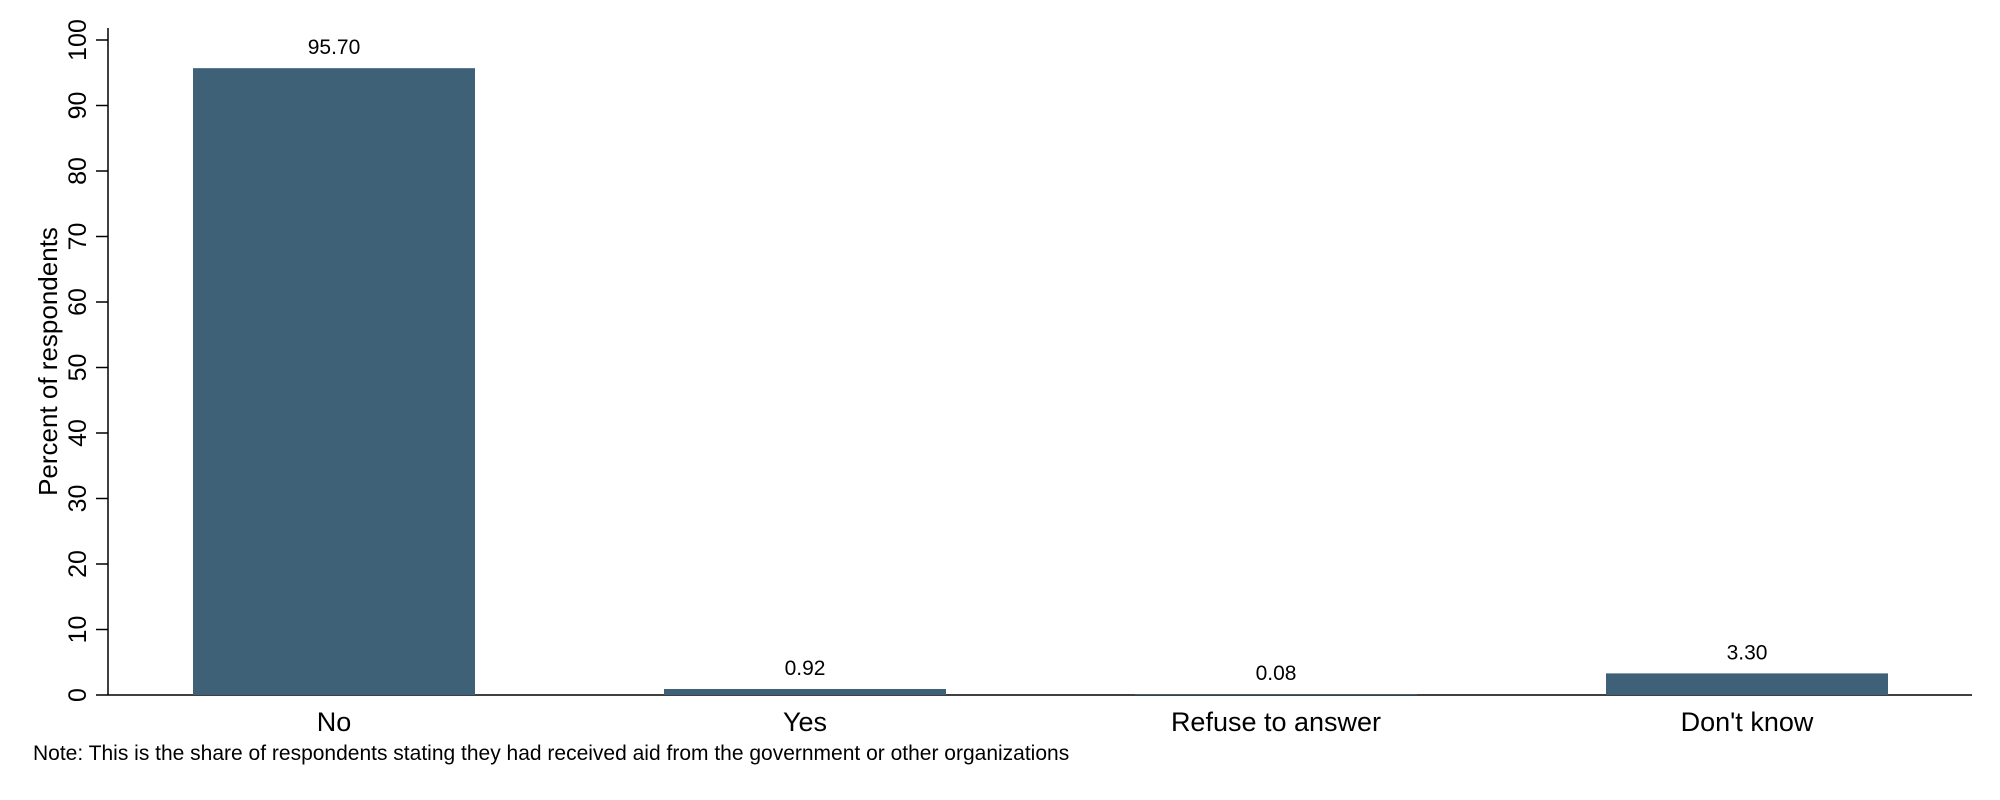 The height and width of the screenshot is (800, 2000). I want to click on y-tick-label: 70, so click(78, 237).